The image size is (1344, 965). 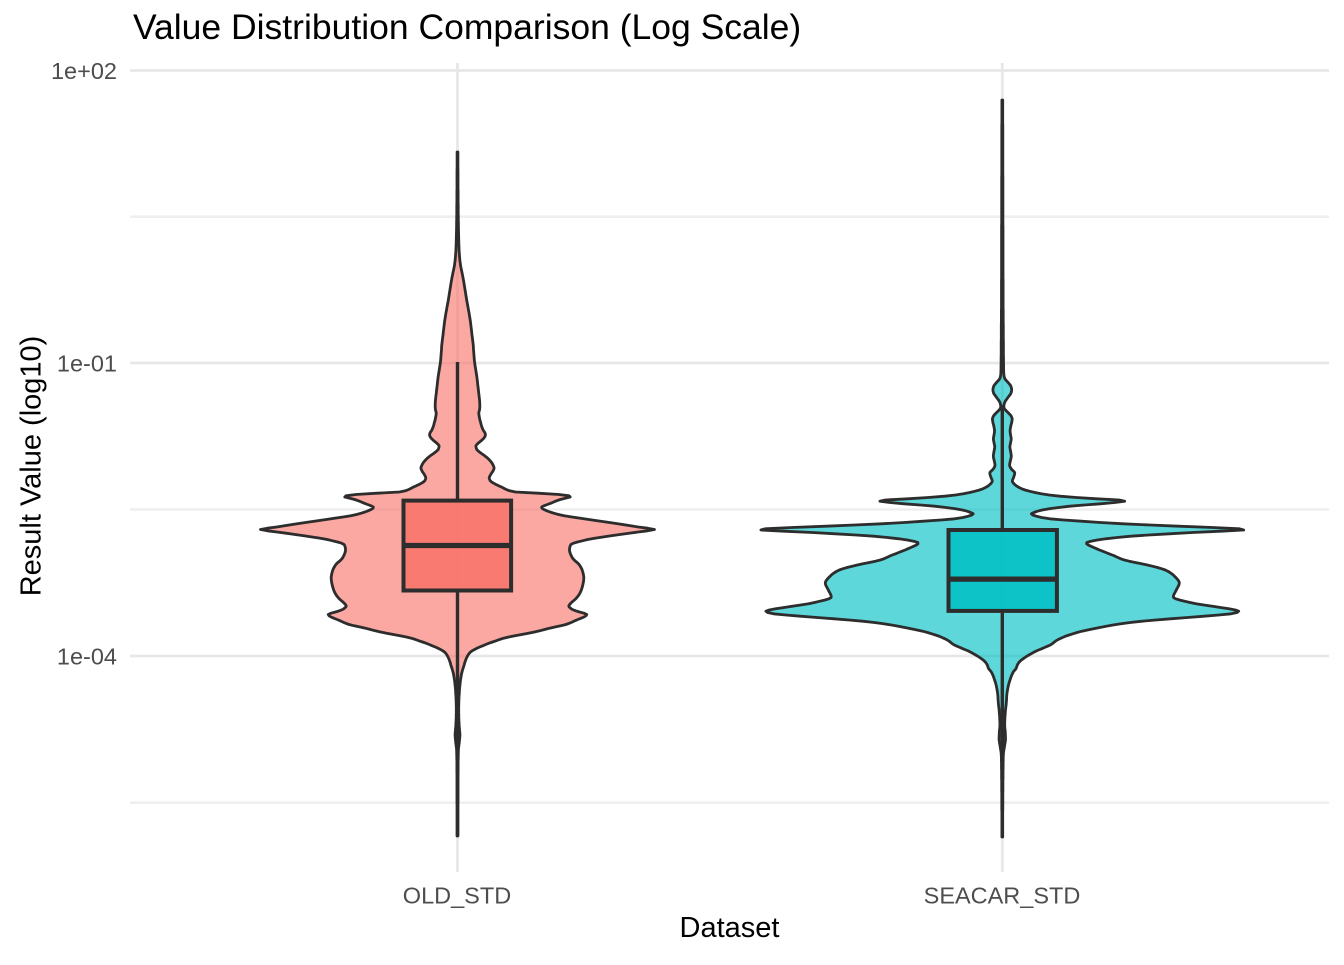 What do you see at coordinates (457, 896) in the screenshot?
I see `svg-text: OLD_STD` at bounding box center [457, 896].